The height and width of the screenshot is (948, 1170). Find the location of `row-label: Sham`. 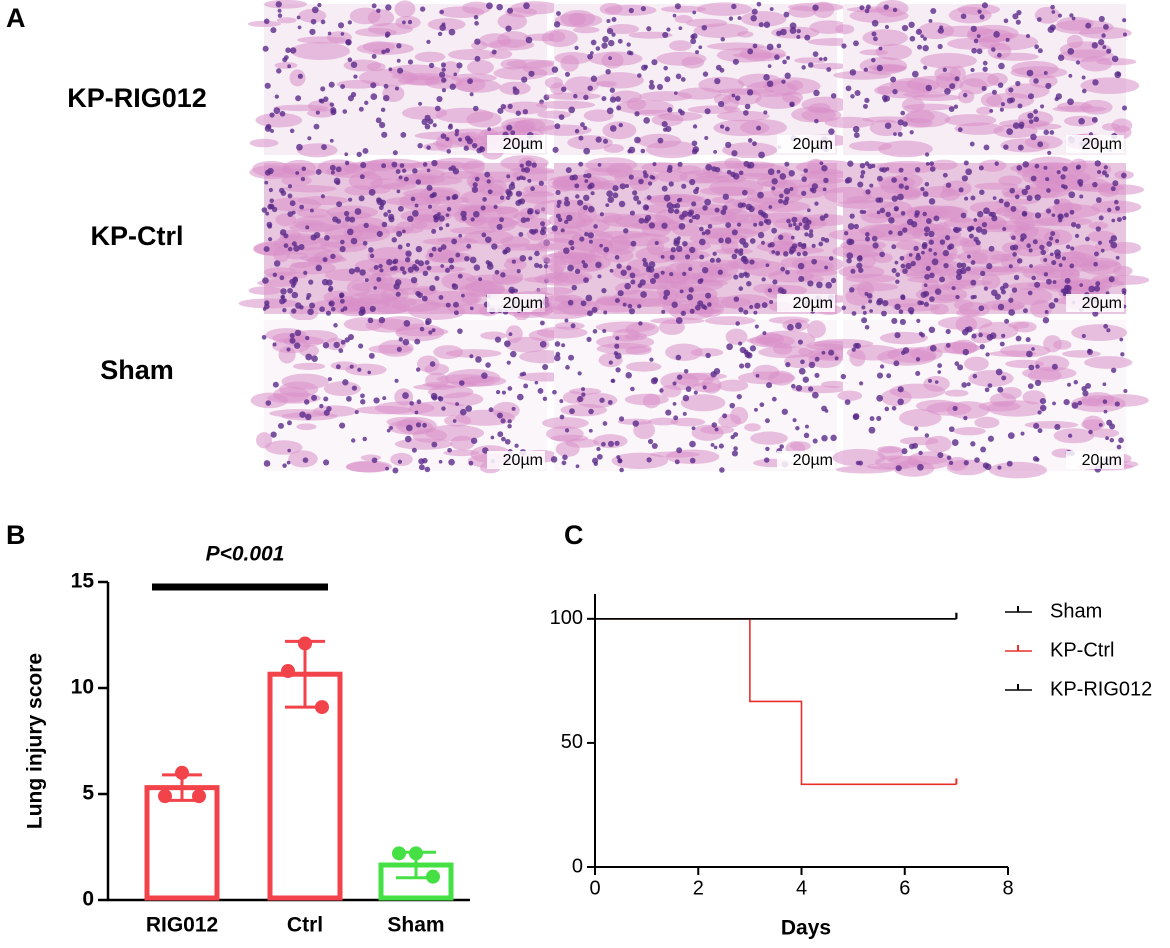

row-label: Sham is located at coordinates (137, 370).